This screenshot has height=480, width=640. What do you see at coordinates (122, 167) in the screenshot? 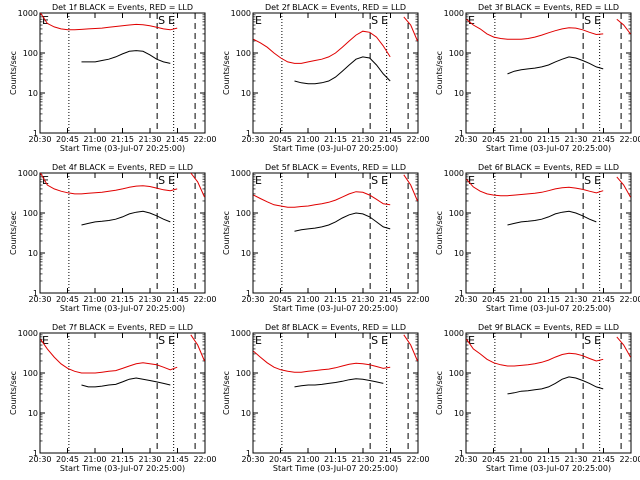
I see `chart-title: Det 4f BLACK = Events, RED = LLD` at bounding box center [122, 167].